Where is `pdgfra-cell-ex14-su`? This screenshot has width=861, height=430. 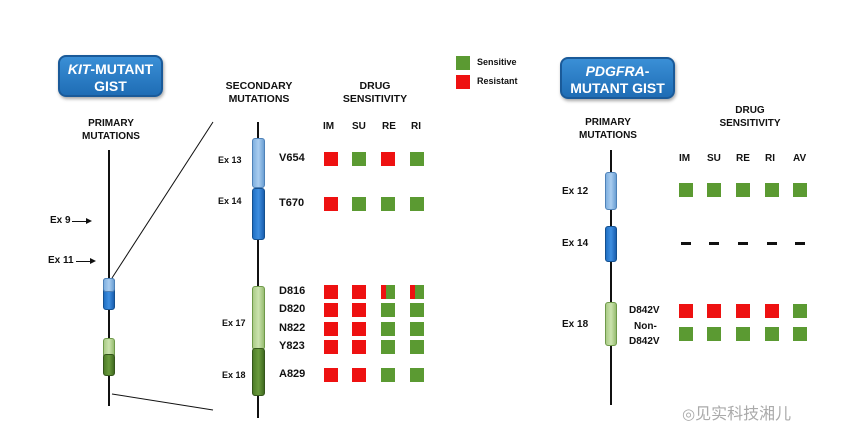 pdgfra-cell-ex14-su is located at coordinates (714, 243).